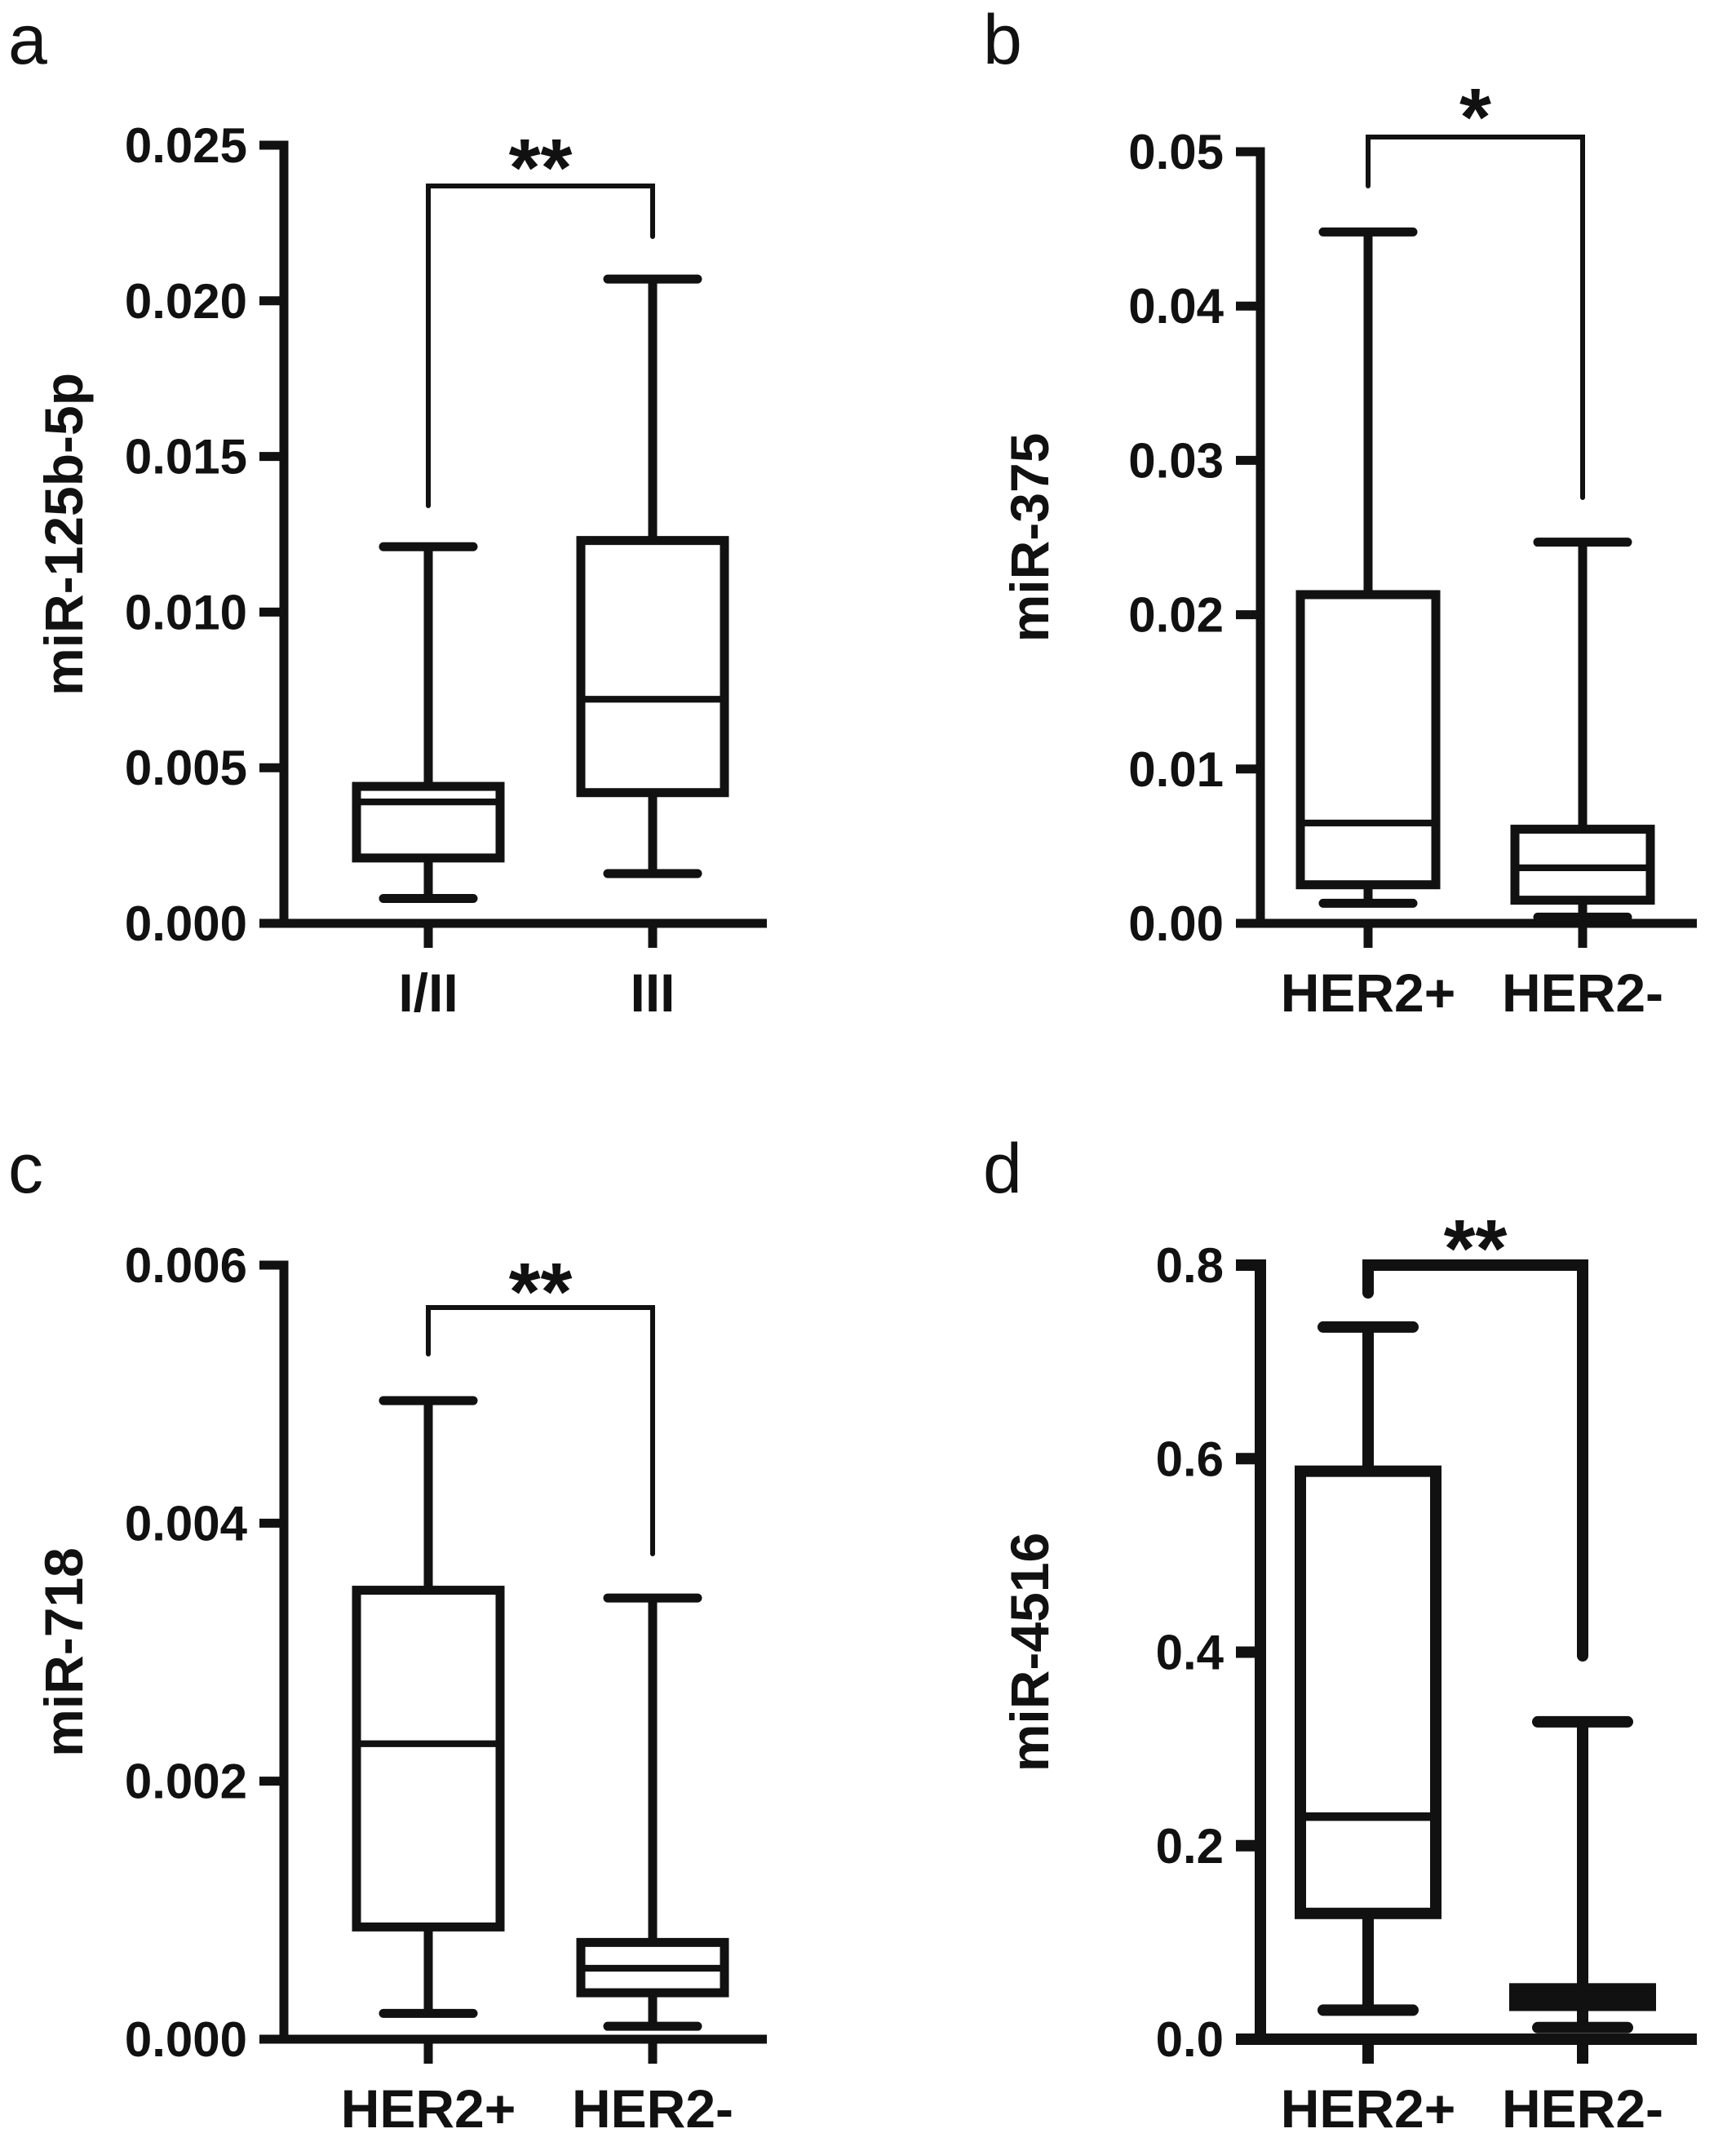 This screenshot has height=2133, width=1736. Describe the element at coordinates (1190, 2040) in the screenshot. I see `y-tick-label: 0.0` at that location.